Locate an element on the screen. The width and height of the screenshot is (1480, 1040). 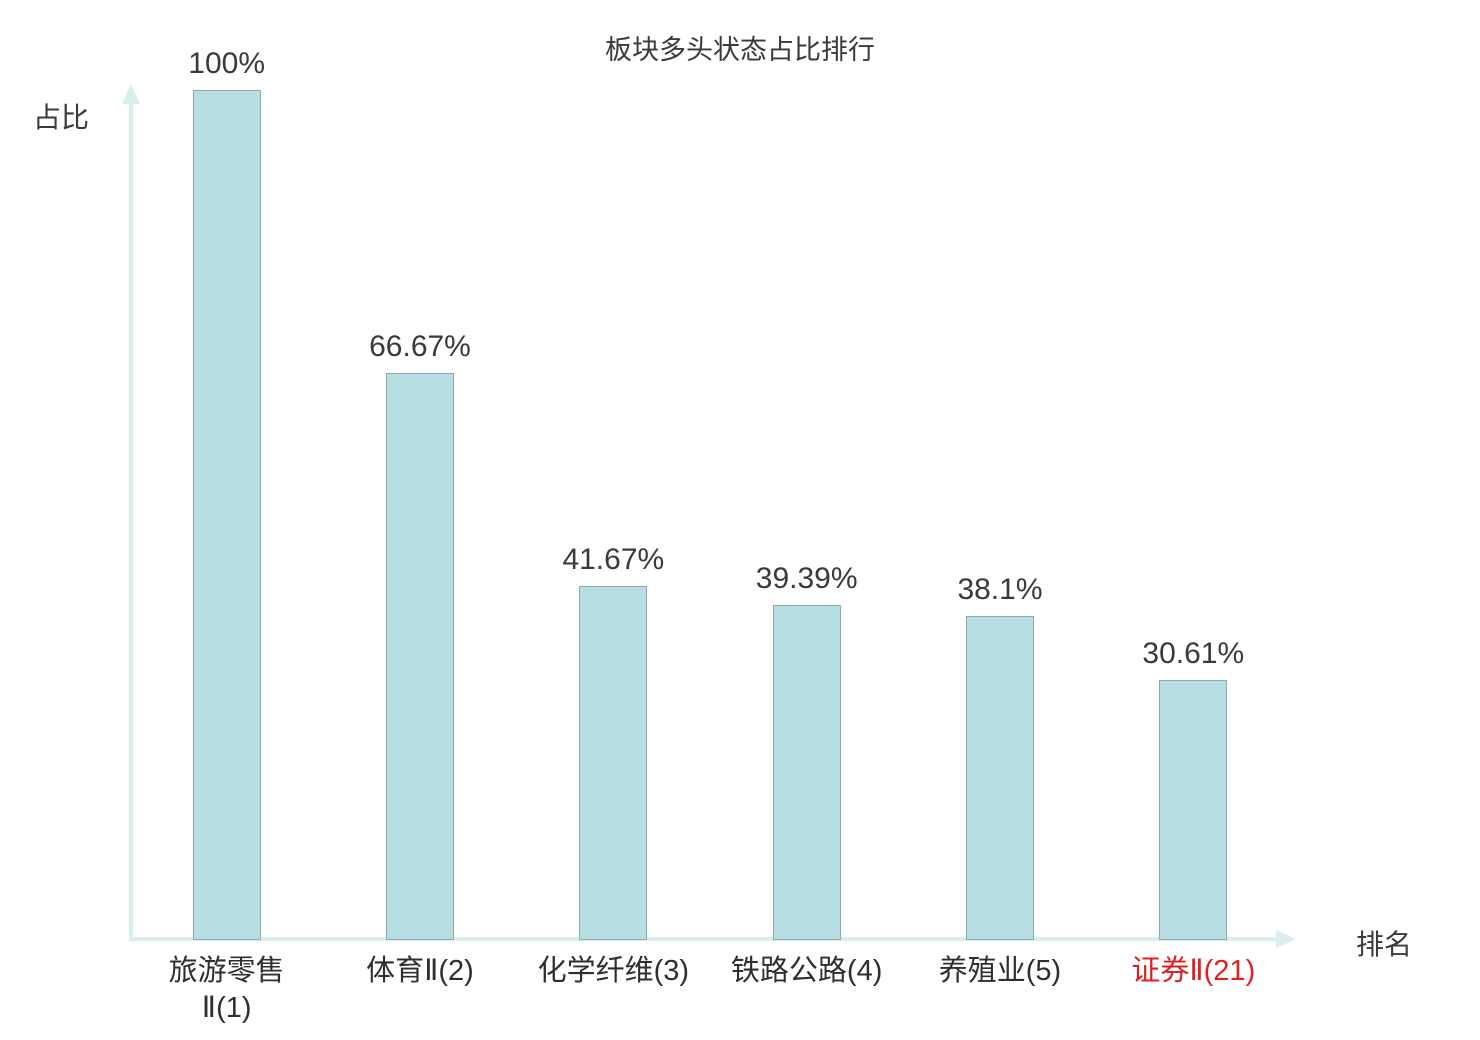
x-category-label: 体育Ⅱ(2) is located at coordinates (420, 971).